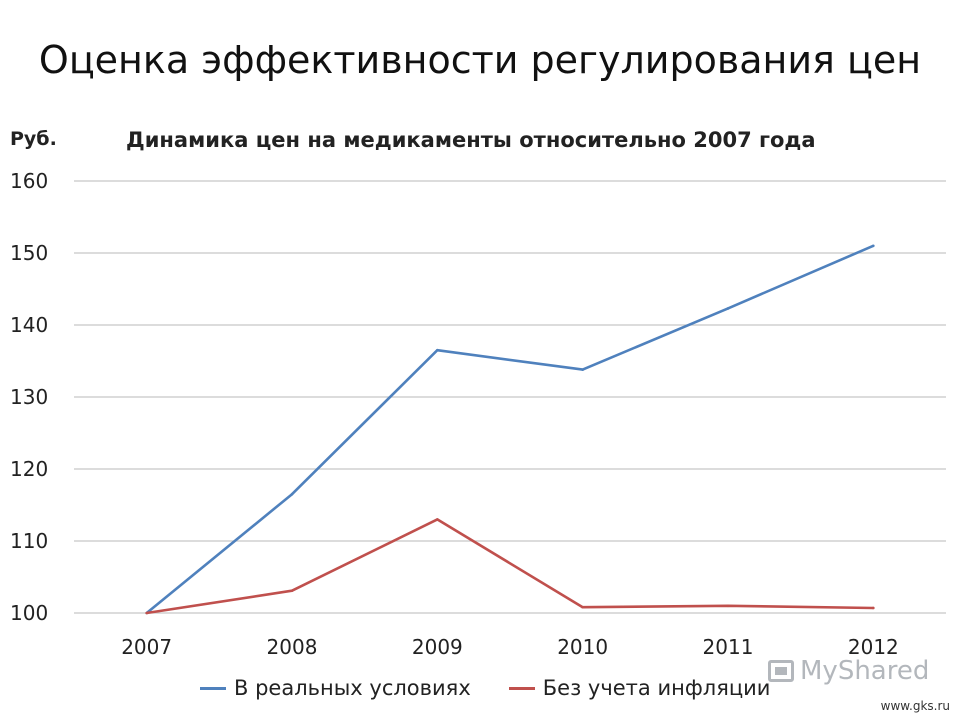  I want to click on legend: В реальных условиях Без учета инфляции, so click(485, 688).